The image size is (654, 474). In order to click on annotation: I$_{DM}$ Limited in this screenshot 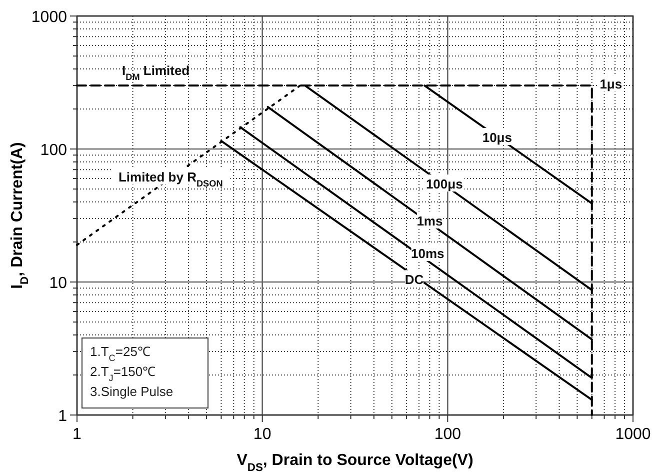, I will do `click(156, 72)`.